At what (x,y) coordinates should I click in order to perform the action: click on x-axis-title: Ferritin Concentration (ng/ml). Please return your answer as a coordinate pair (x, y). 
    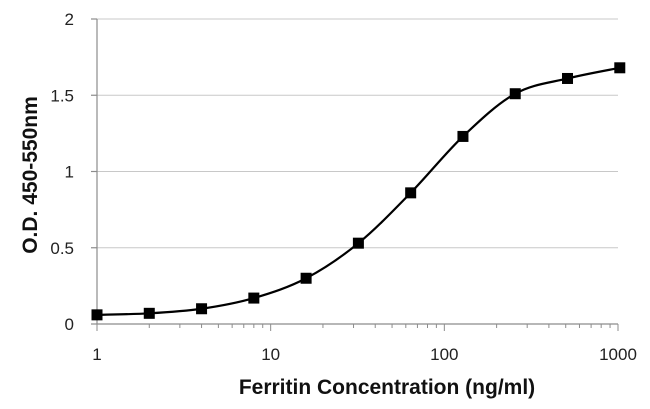
    Looking at the image, I should click on (387, 387).